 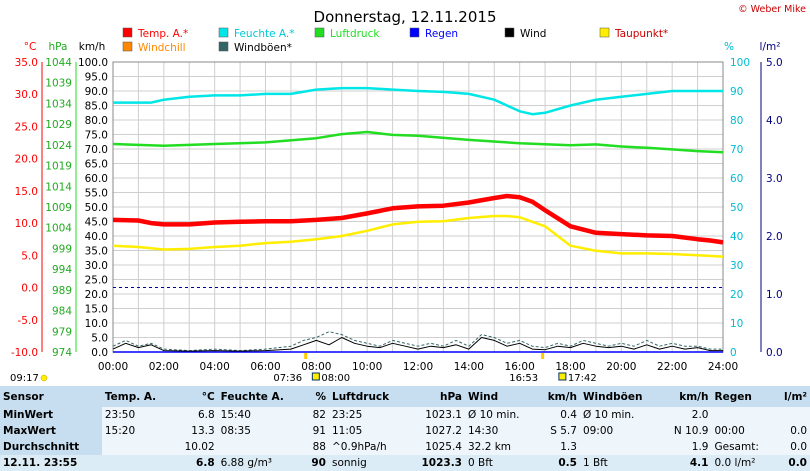 I want to click on wind-axis-tick: 55.0, so click(x=96, y=194).